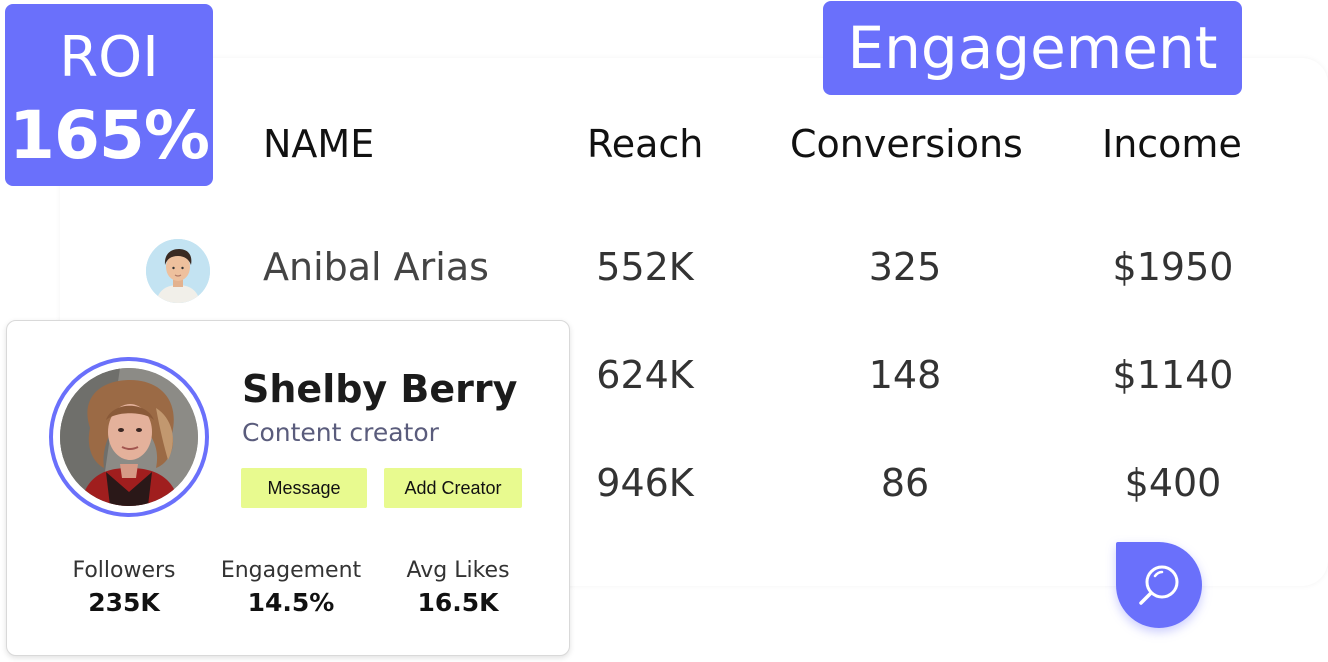  Describe the element at coordinates (1173, 483) in the screenshot. I see `row-3-income: $400` at that location.